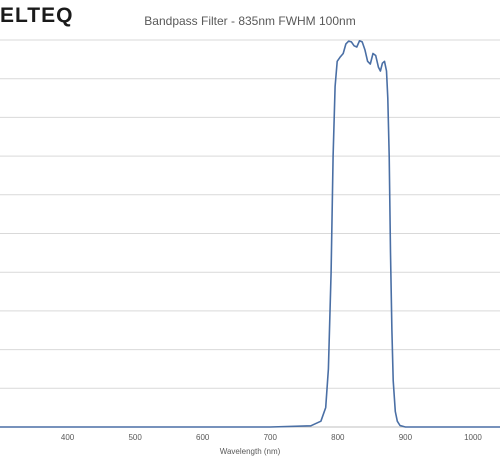  What do you see at coordinates (250, 21) in the screenshot?
I see `chart-title: Bandpass Filter - 835nm FWHM 100nm` at bounding box center [250, 21].